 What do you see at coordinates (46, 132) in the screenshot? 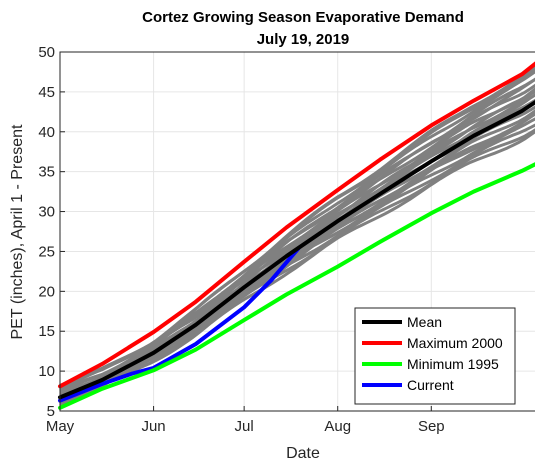
I see `y-tick-label: 40` at bounding box center [46, 132].